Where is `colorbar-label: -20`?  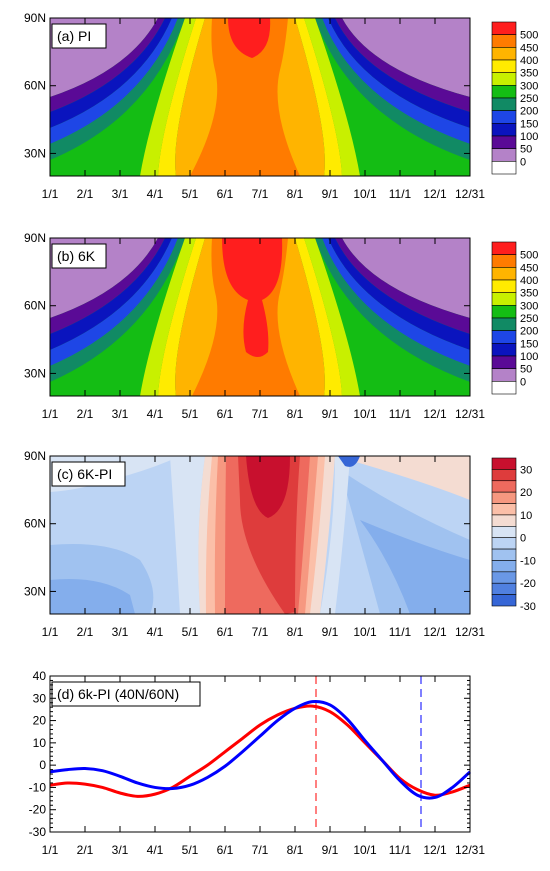
colorbar-label: -20 is located at coordinates (528, 584).